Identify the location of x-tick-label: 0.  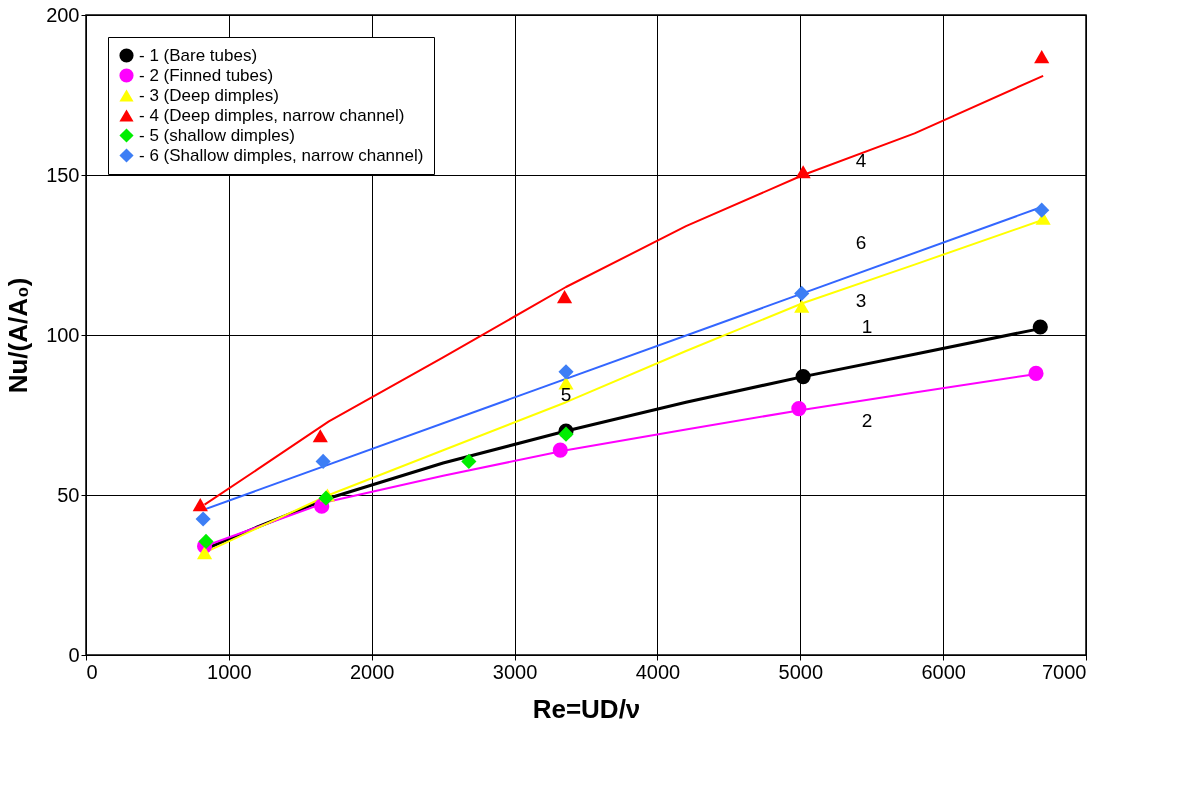
(92, 671).